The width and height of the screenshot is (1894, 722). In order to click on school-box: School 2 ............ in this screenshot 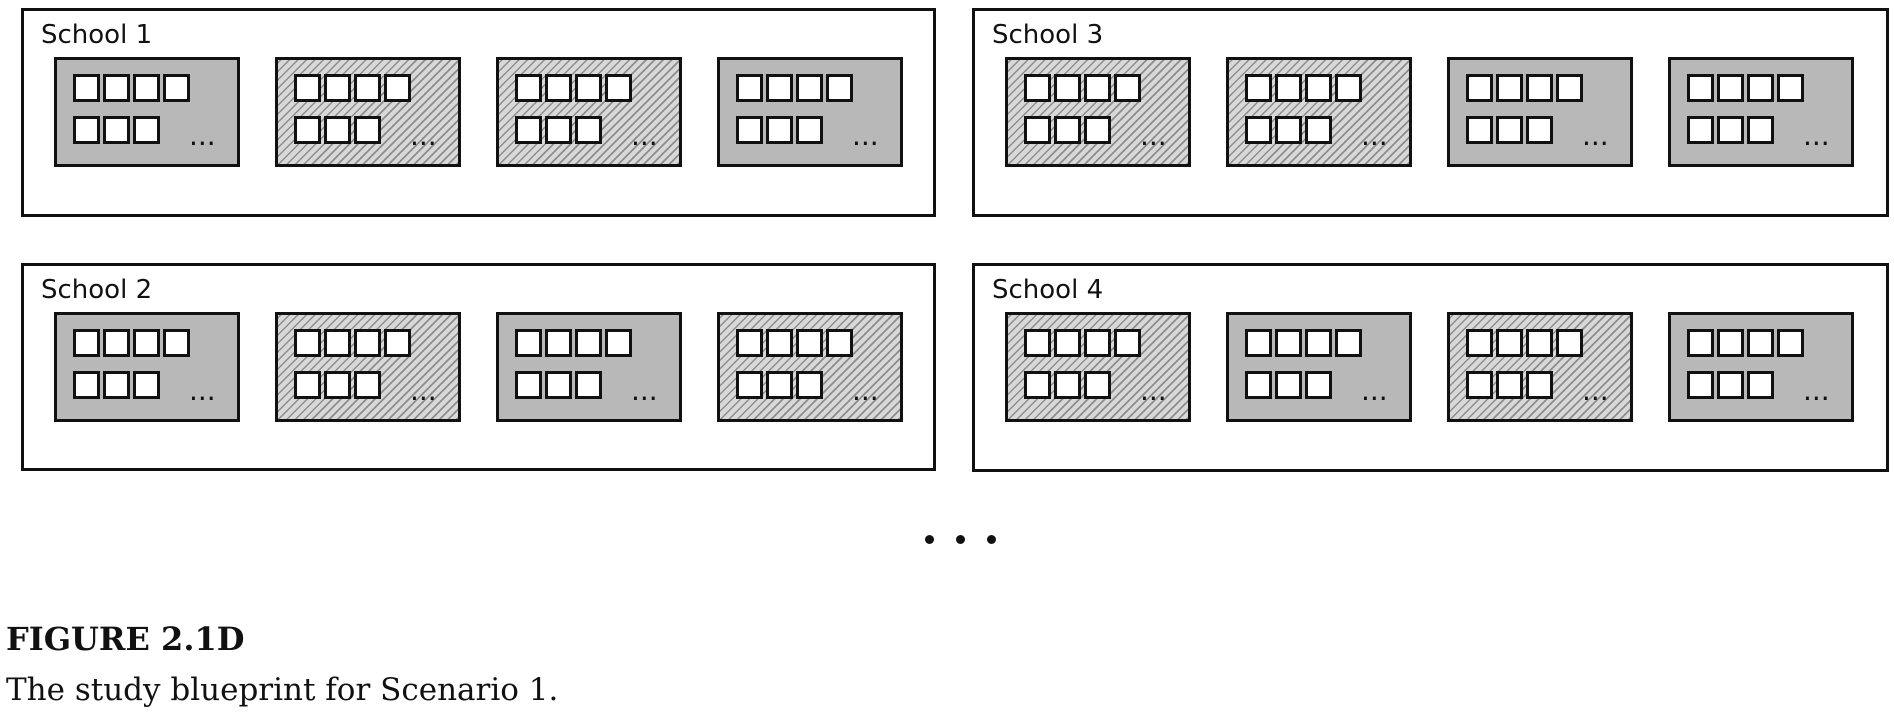, I will do `click(478, 367)`.